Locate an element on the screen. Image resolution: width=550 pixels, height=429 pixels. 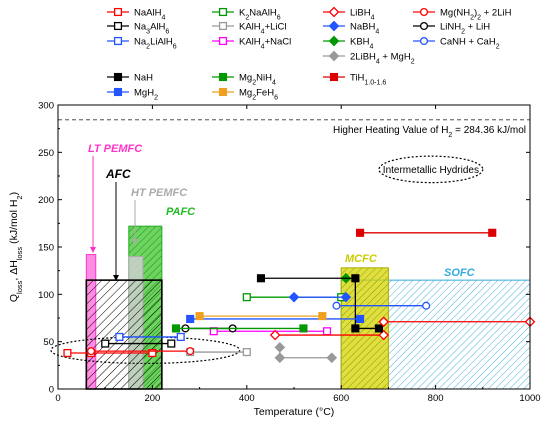
y-tick-label: 150 is located at coordinates (46, 248).